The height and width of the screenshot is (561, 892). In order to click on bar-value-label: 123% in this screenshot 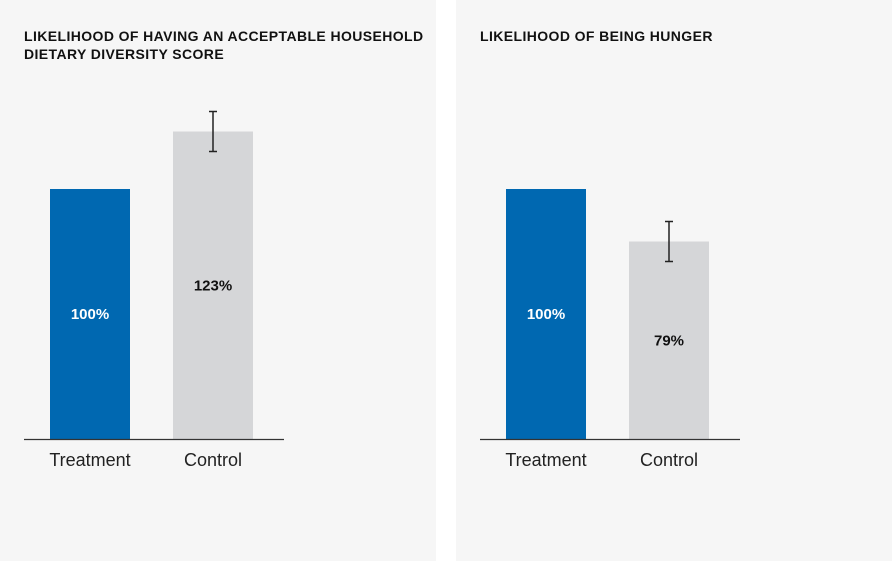, I will do `click(213, 285)`.